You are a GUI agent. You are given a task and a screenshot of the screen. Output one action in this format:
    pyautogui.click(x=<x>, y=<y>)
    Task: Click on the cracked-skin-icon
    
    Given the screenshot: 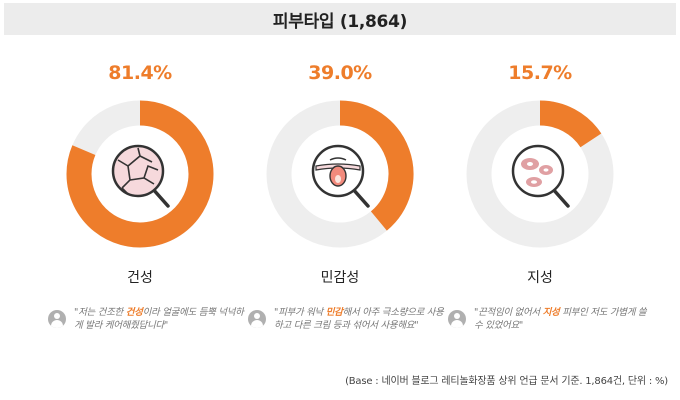 What is the action you would take?
    pyautogui.click(x=140, y=176)
    